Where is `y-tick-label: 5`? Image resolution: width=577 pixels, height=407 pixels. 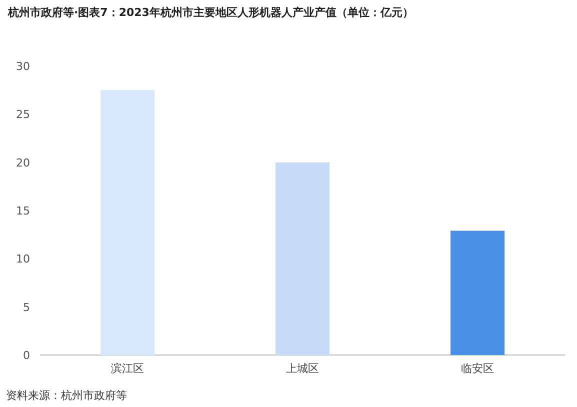 y-tick-label: 5 is located at coordinates (26, 307).